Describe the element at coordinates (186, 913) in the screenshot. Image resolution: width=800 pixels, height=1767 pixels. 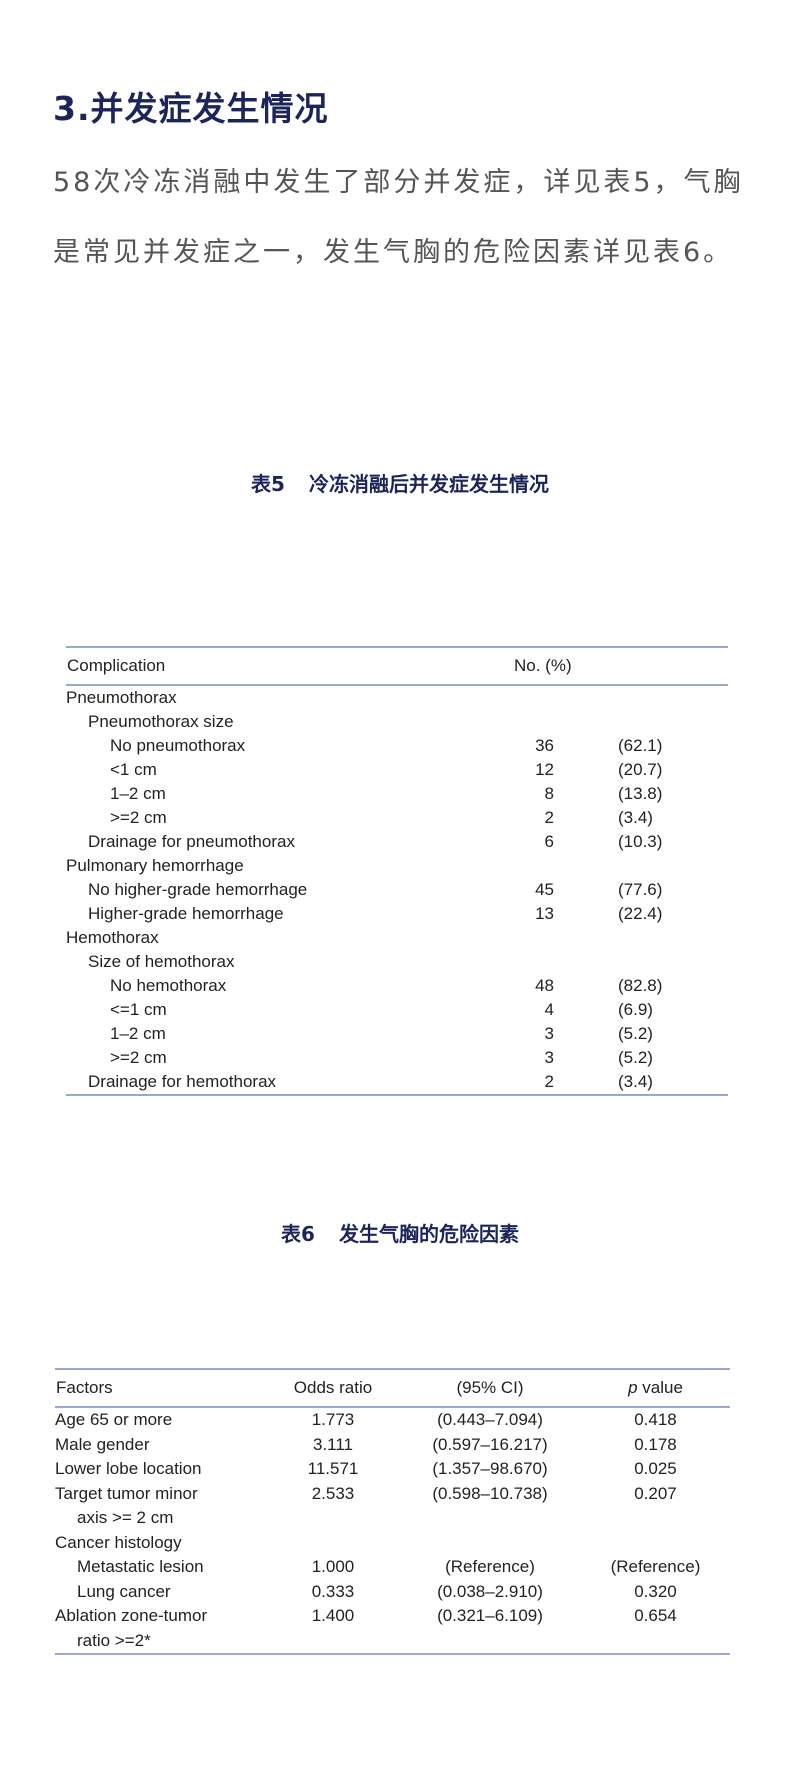
I see `row-label: Higher-grade hemorrhage` at that location.